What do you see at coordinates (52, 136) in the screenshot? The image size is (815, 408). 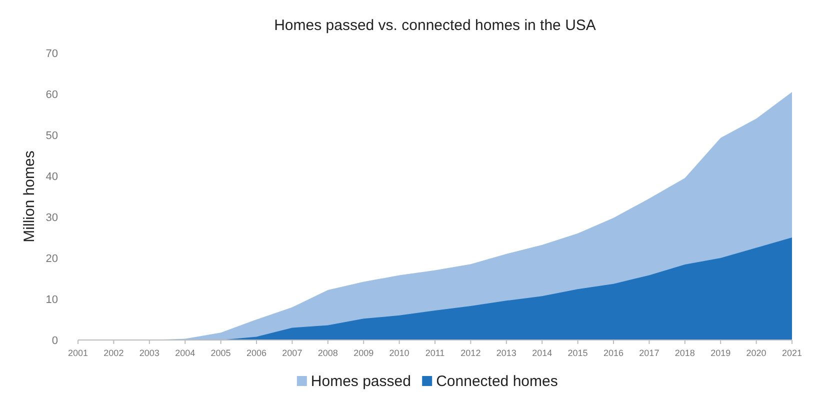 I see `y-tick-label: 50` at bounding box center [52, 136].